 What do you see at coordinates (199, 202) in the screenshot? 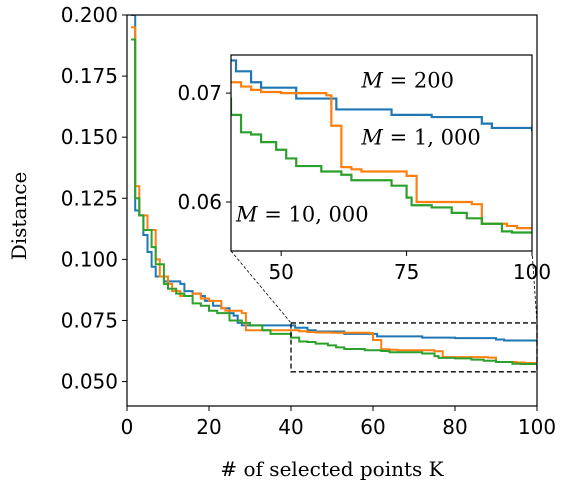
I see `inset-y-tick-label: 0.06` at bounding box center [199, 202].